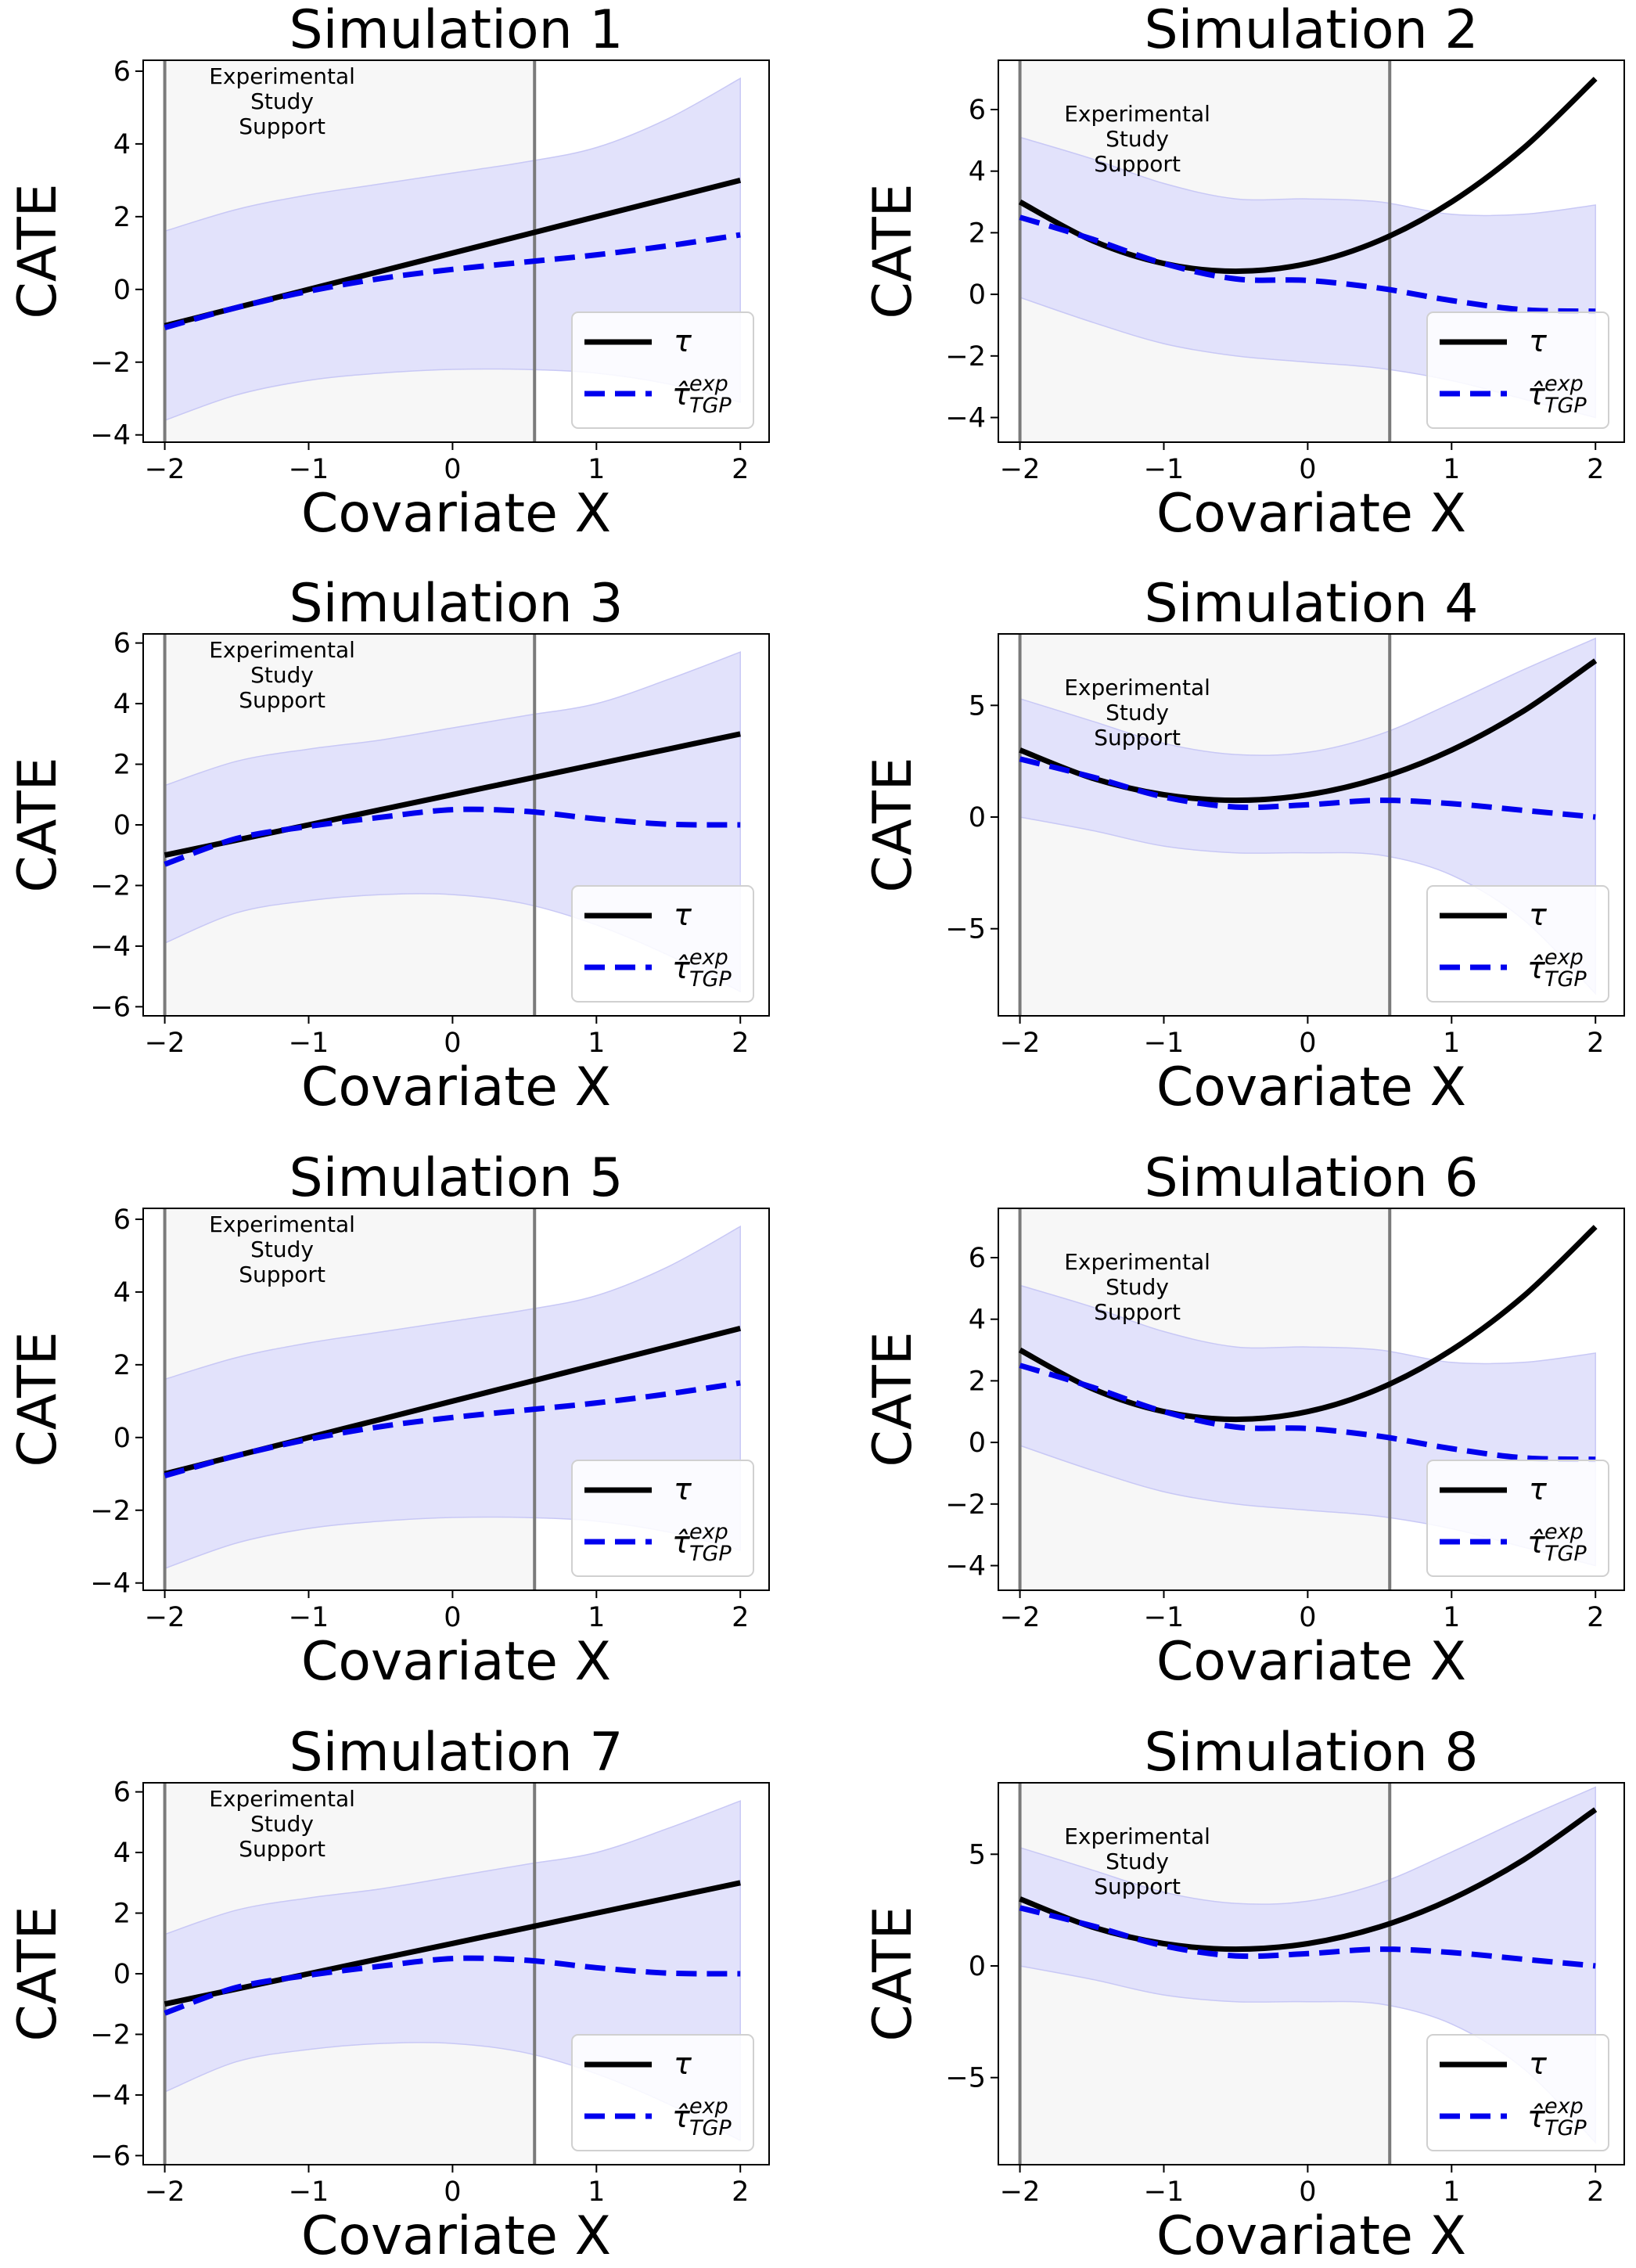  What do you see at coordinates (1311, 1753) in the screenshot?
I see `chart-title: Simulation 8` at bounding box center [1311, 1753].